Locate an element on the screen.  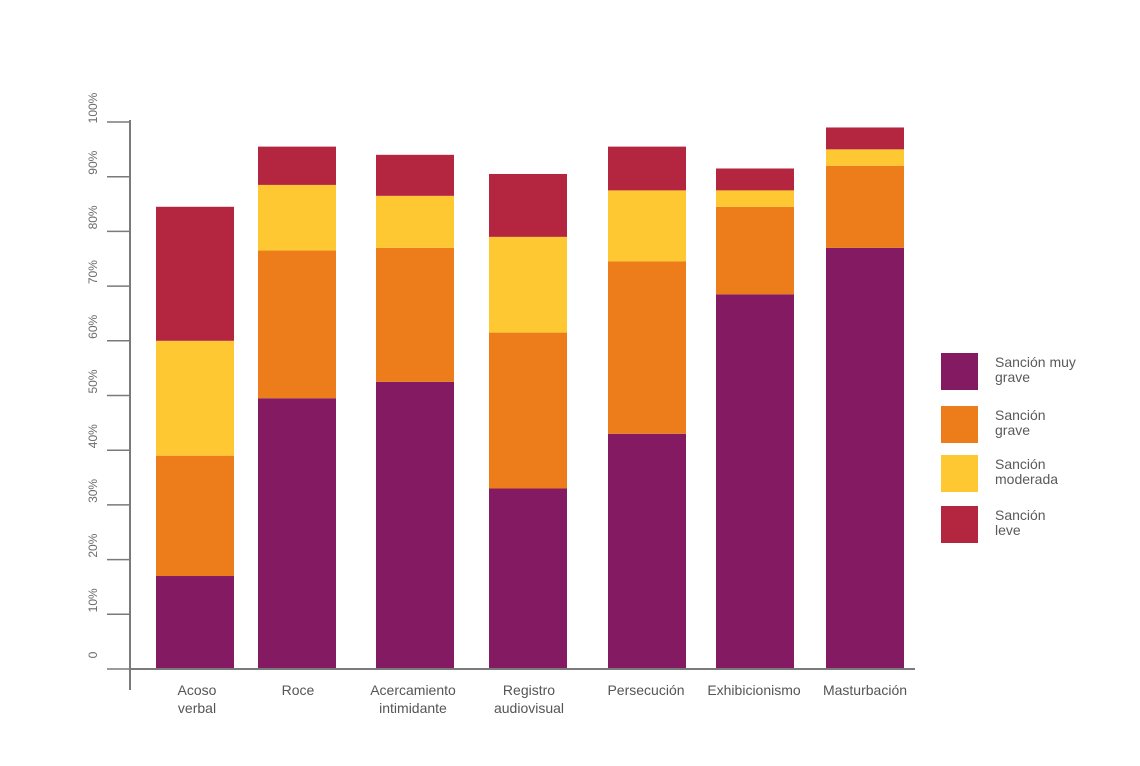
x-category-label: Registro is located at coordinates (529, 690).